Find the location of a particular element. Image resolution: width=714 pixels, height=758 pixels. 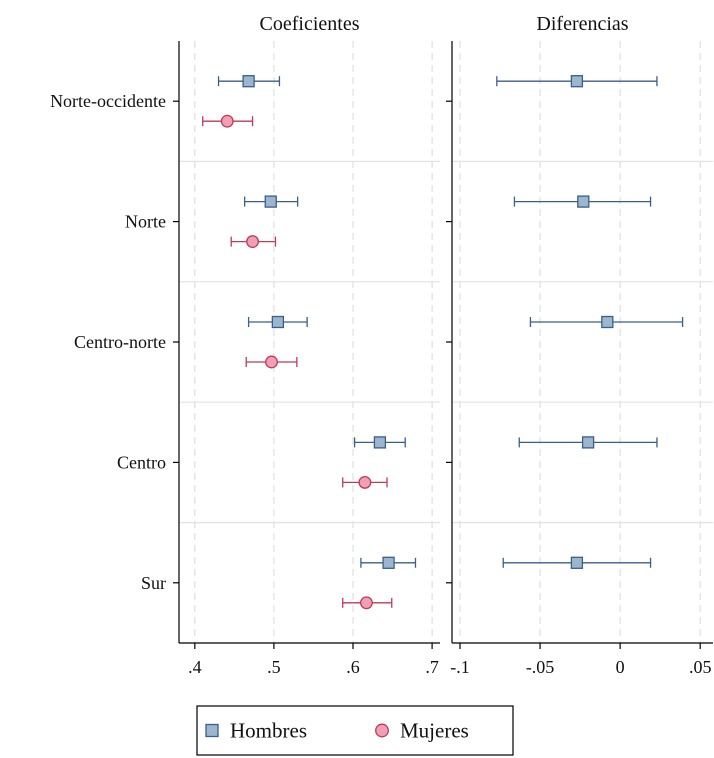

x-tick-label: .05 is located at coordinates (700, 667).